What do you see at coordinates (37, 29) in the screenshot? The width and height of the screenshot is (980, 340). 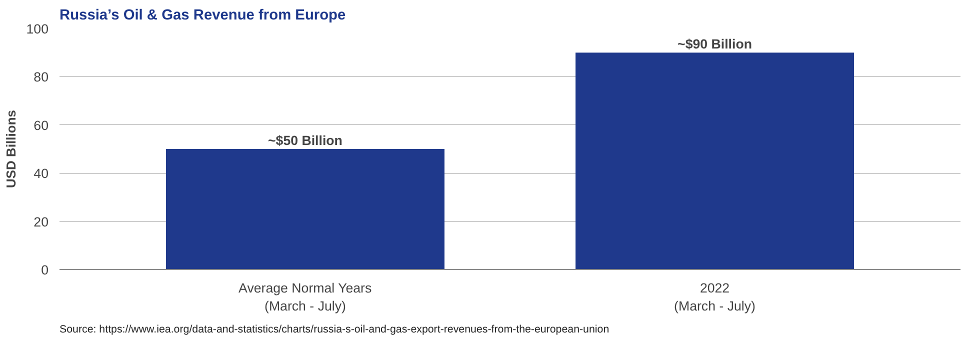 I see `y-tick-label: 100` at bounding box center [37, 29].